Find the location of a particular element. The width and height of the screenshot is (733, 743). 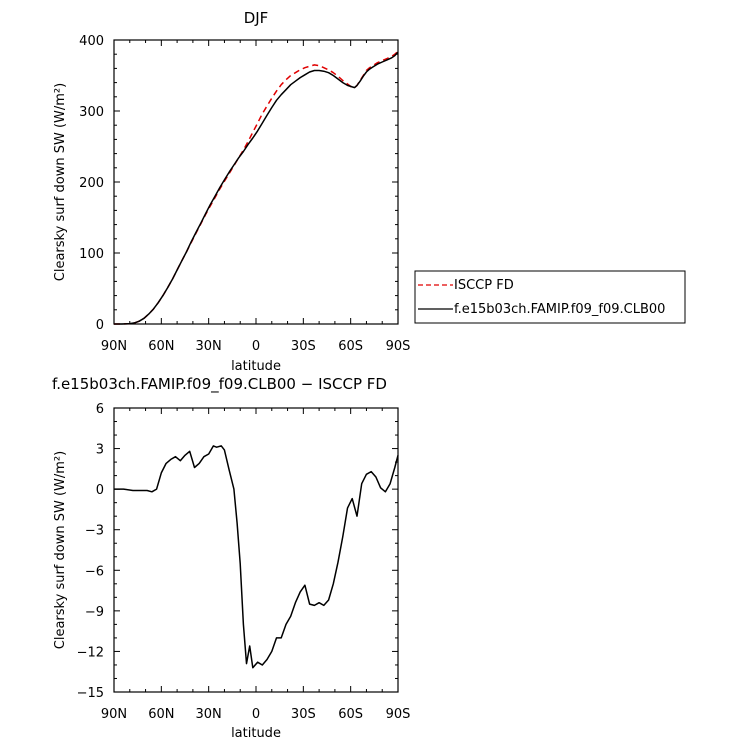

y-tick-label: −9 is located at coordinates (94, 612).